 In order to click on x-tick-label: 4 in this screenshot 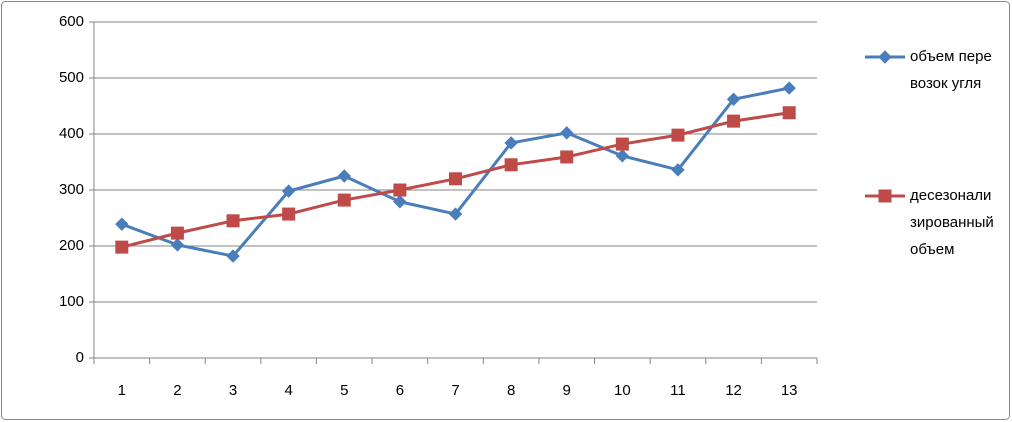, I will do `click(288, 390)`.